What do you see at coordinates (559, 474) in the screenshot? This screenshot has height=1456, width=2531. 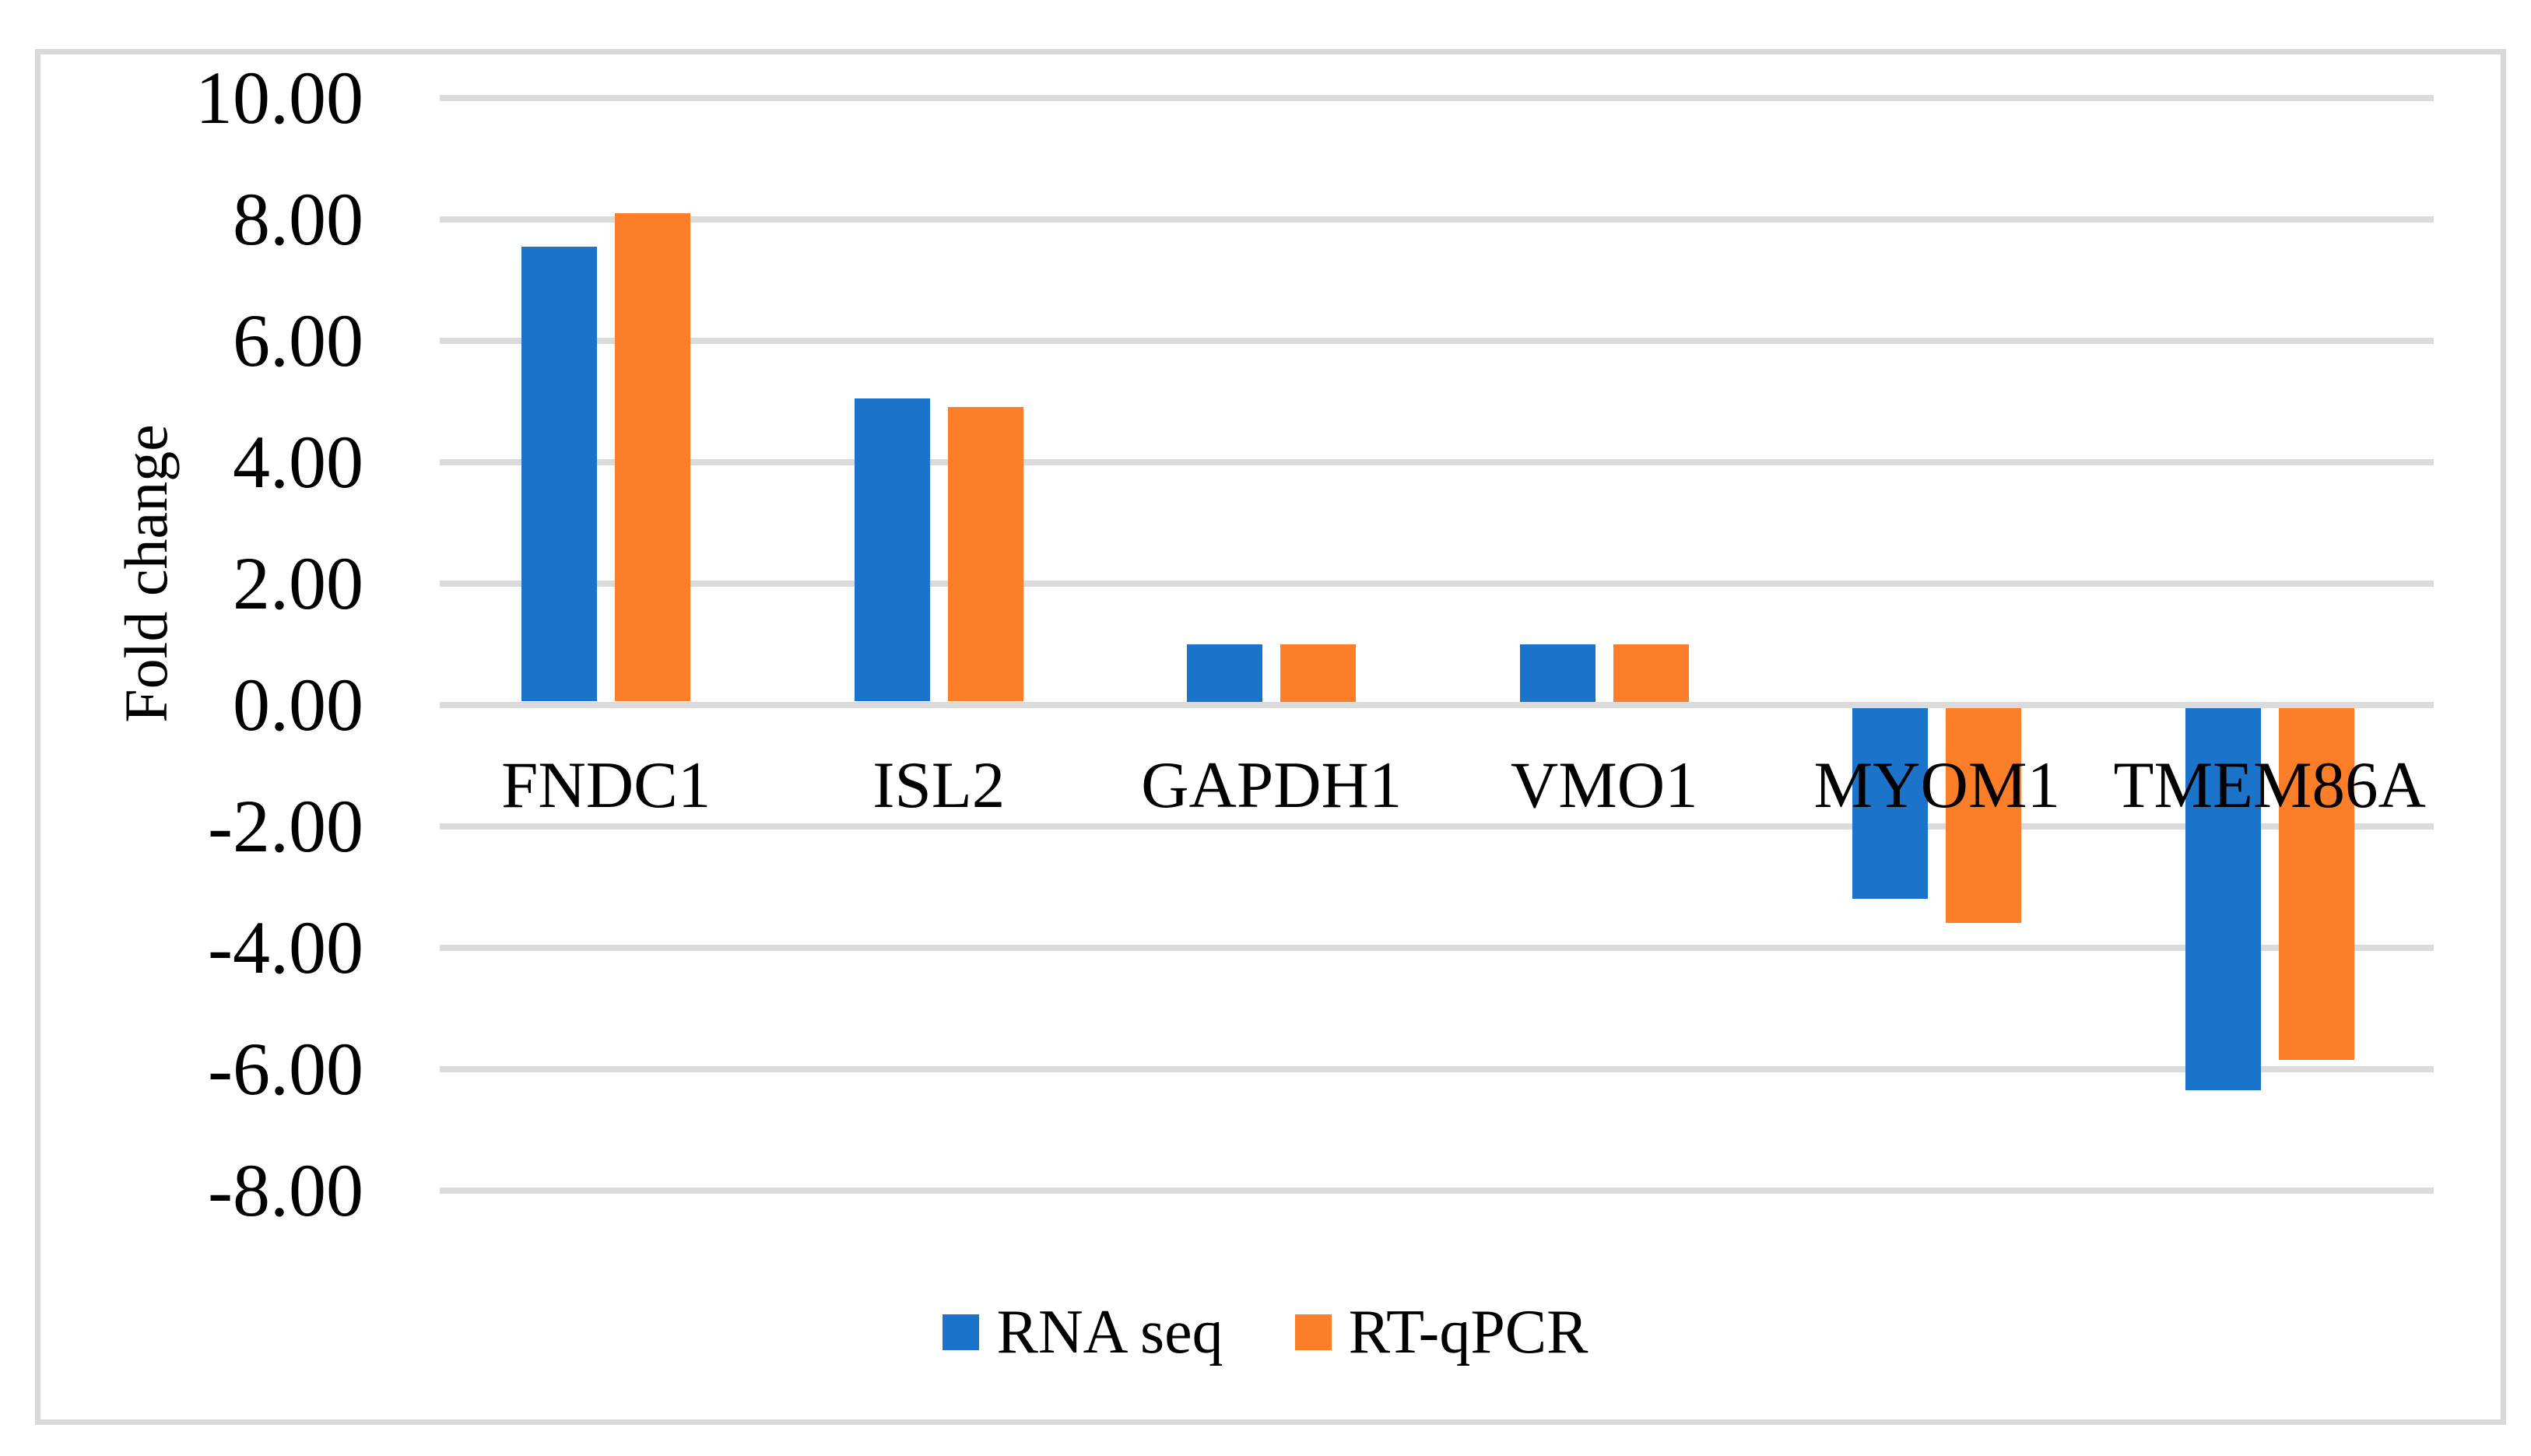 I see `bar-rna-seq-fndc1` at bounding box center [559, 474].